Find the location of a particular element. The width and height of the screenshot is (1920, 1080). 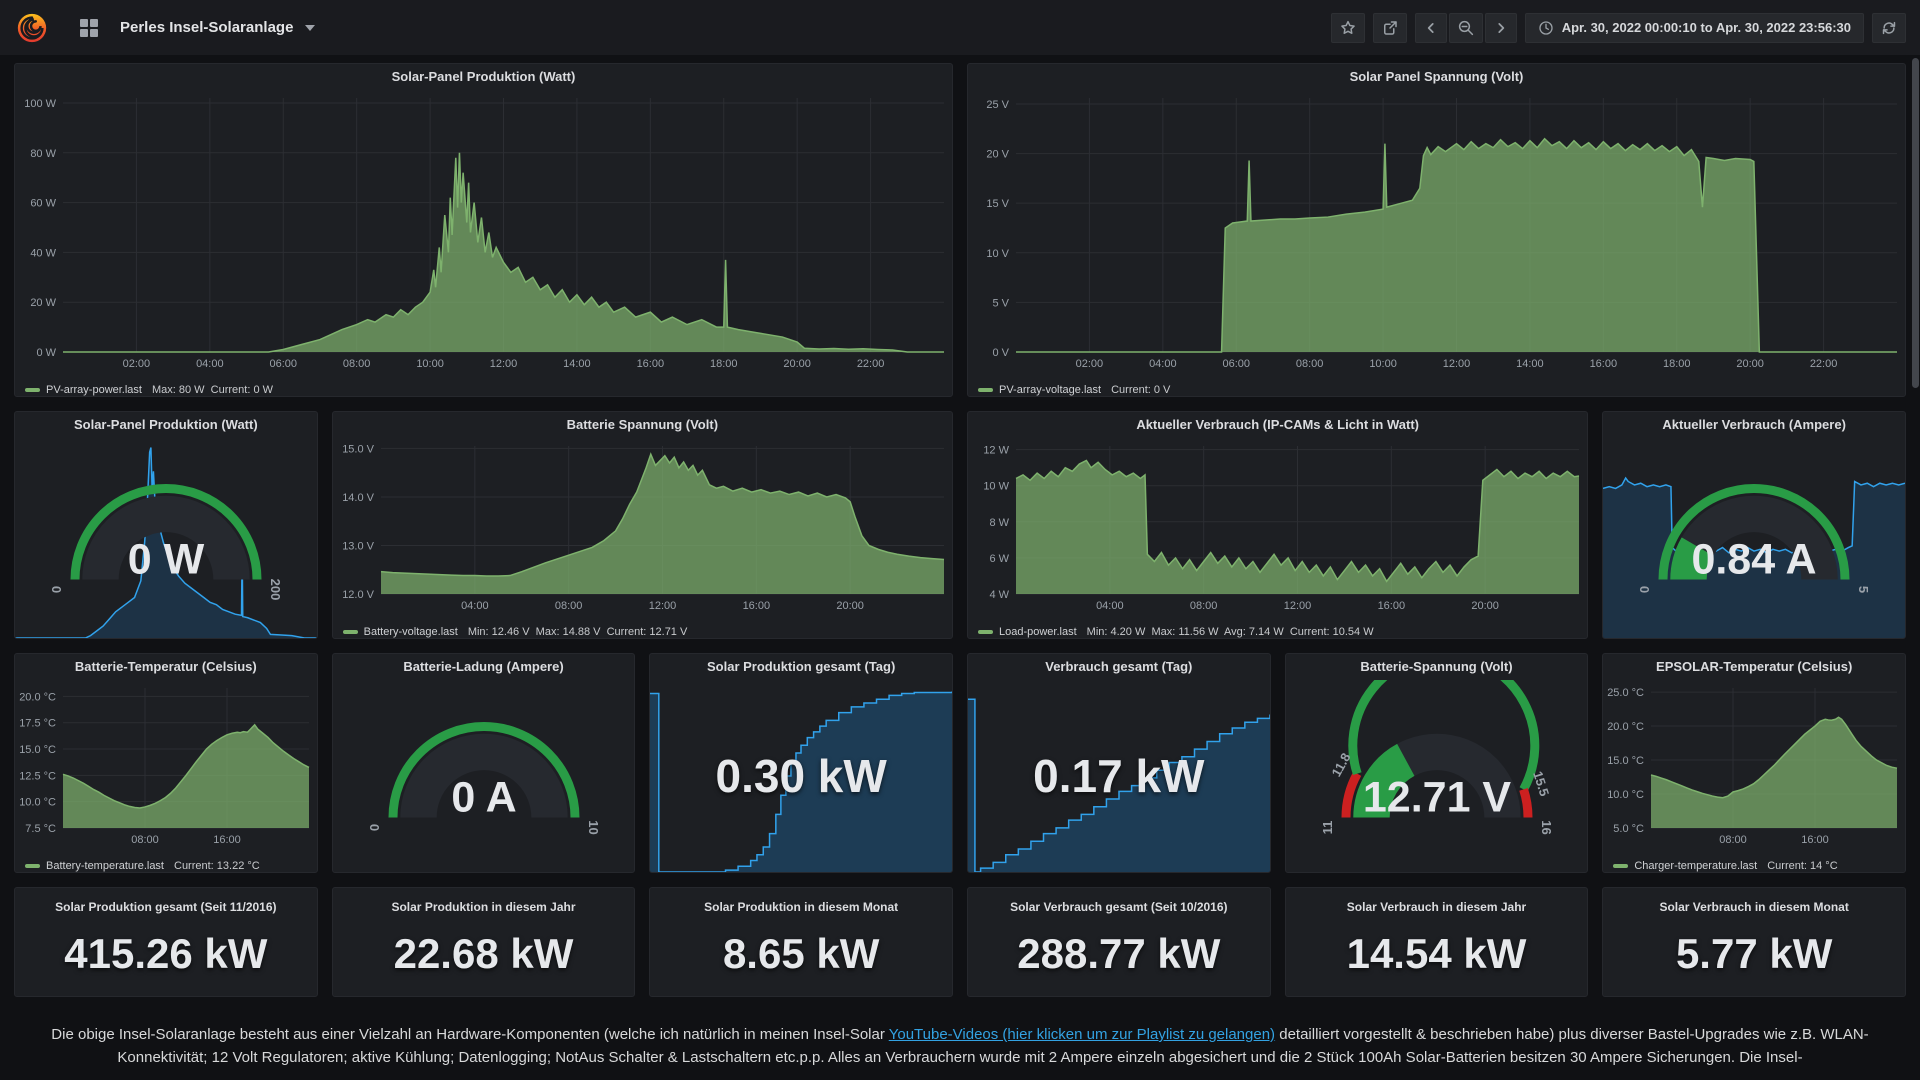

panel-load-amp-gauge: Aktueller Verbrauch (Ampere) 0 5 0.84 A is located at coordinates (1754, 525).